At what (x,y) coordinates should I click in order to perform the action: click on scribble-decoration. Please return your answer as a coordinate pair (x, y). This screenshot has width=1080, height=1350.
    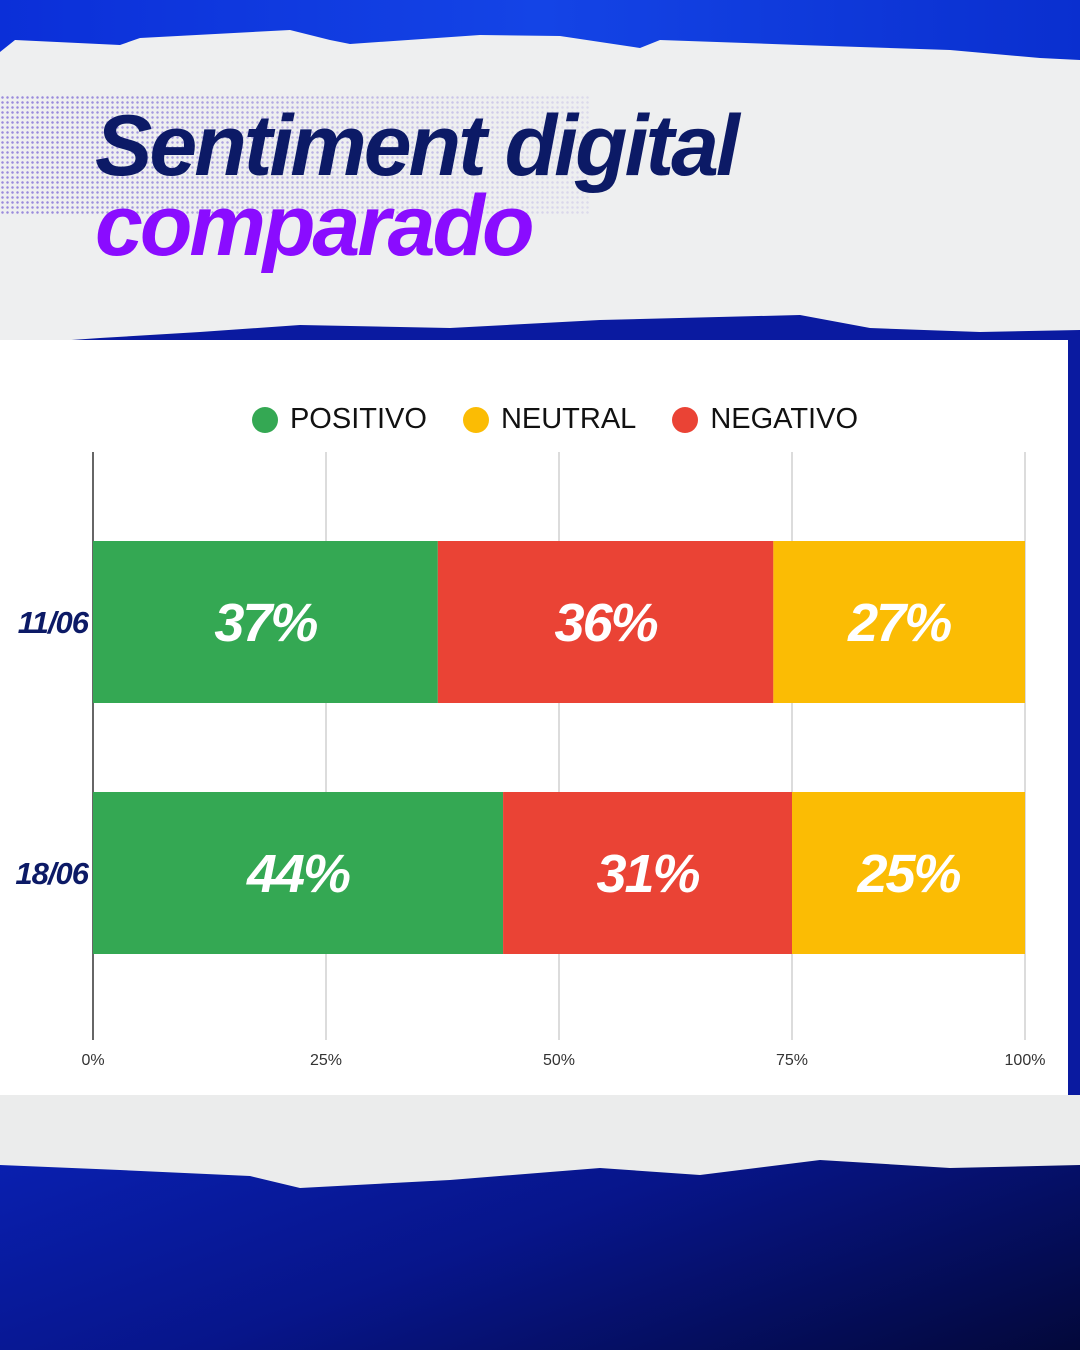
    Looking at the image, I should click on (295, 155).